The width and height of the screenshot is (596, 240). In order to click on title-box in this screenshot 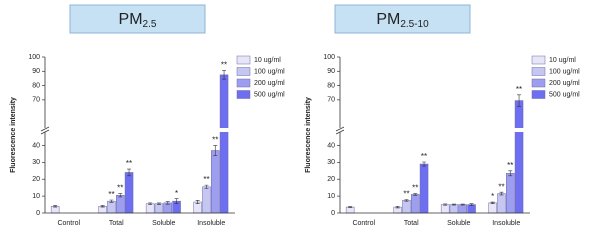, I will do `click(402, 19)`.